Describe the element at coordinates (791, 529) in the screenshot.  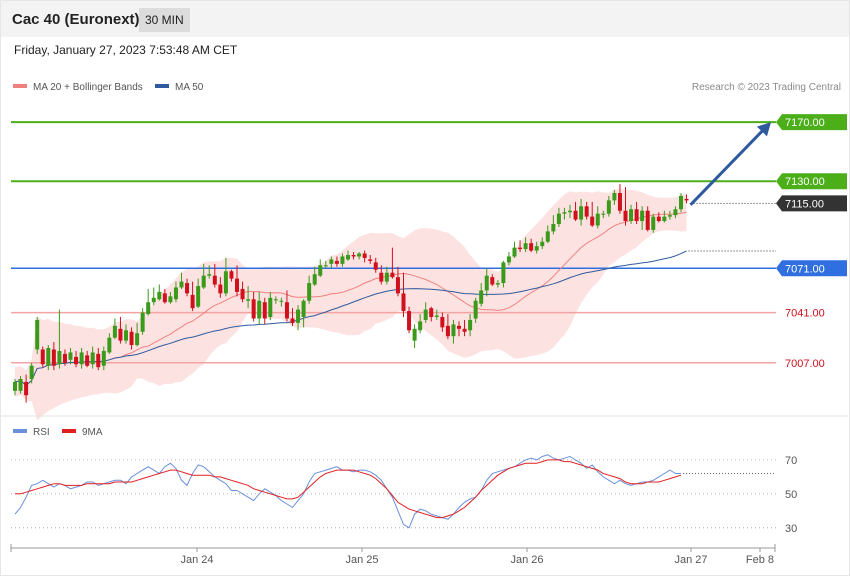
I see `rsi-tick-30: 30` at that location.